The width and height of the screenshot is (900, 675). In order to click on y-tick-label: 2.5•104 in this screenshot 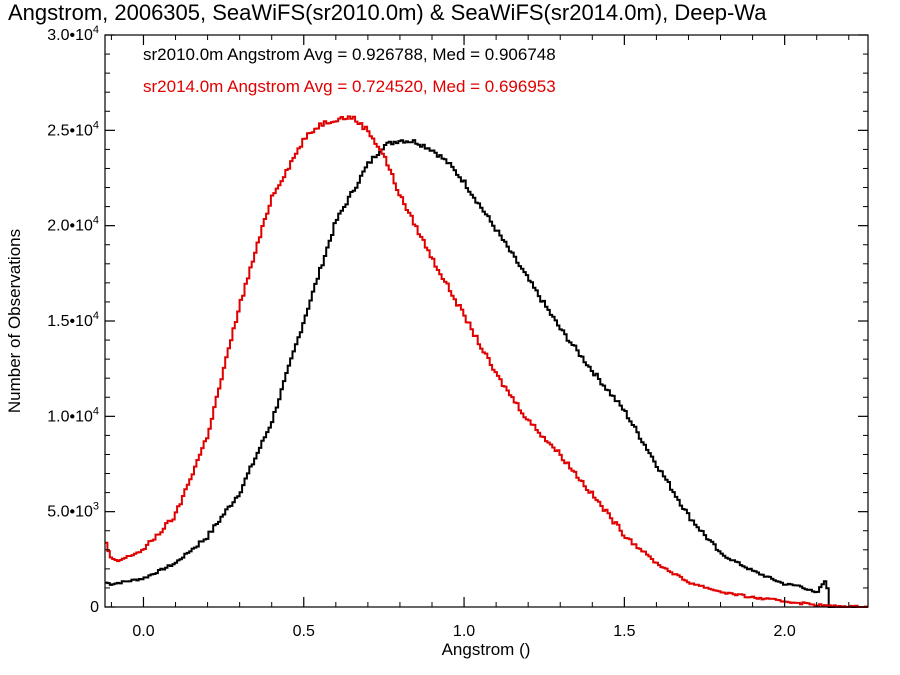, I will do `click(73, 129)`.